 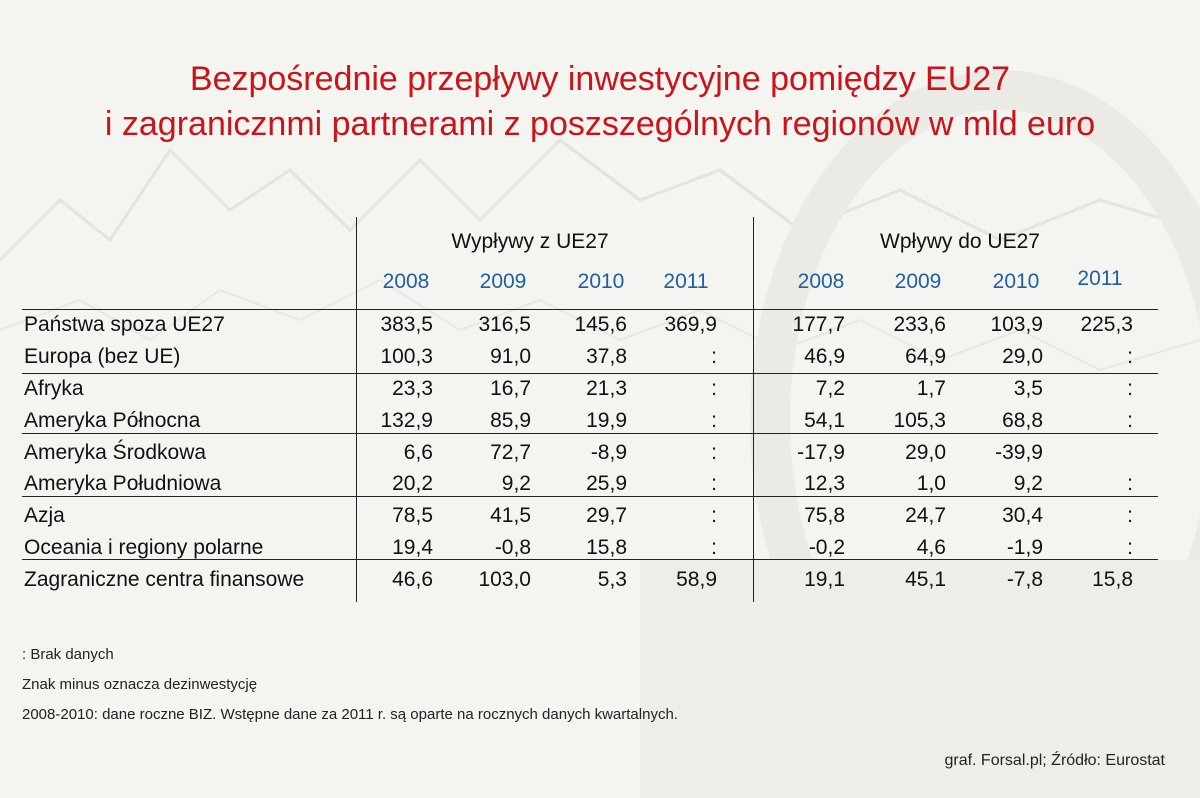 I want to click on table-cell-out-2008: 132,9, so click(x=406, y=420).